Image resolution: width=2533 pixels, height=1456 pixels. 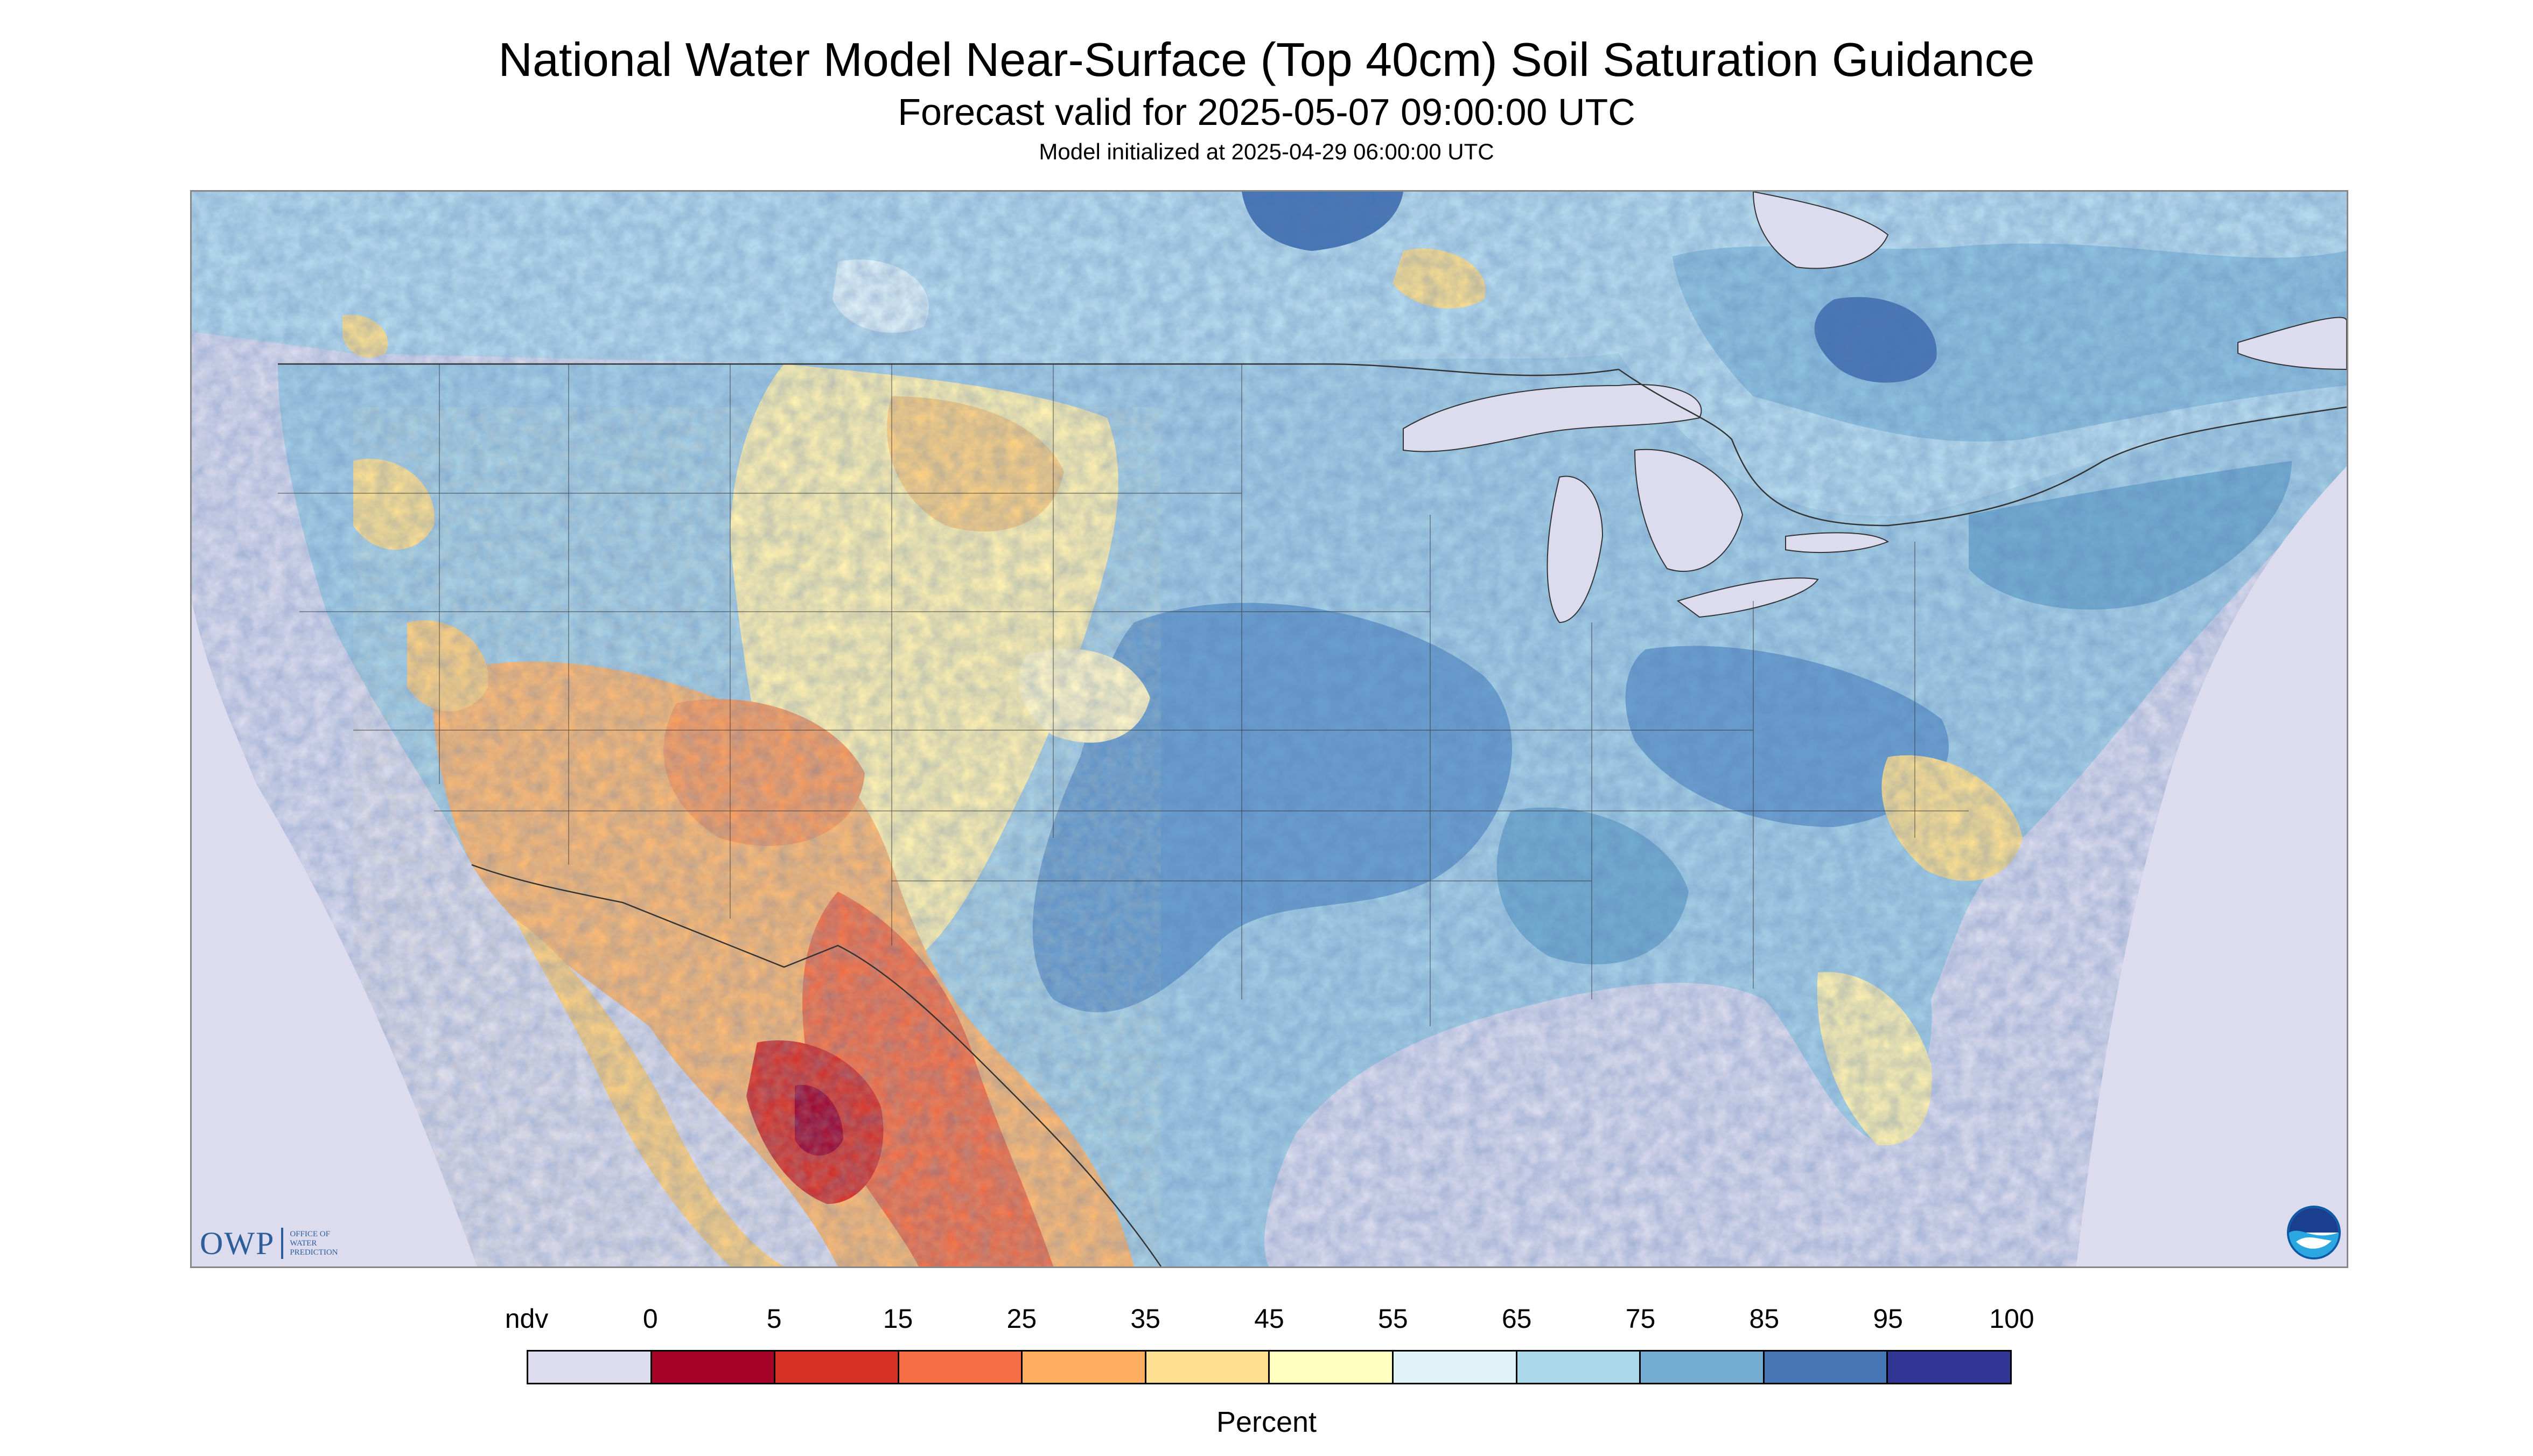 I want to click on hudson-bay, so click(x=1821, y=230).